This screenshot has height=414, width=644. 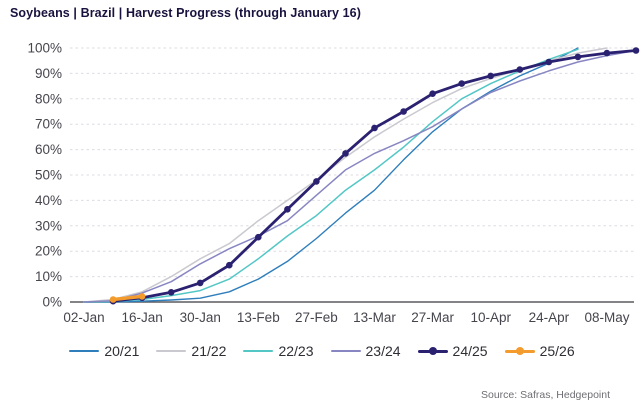 What do you see at coordinates (470, 351) in the screenshot?
I see `legend-label: 24/25` at bounding box center [470, 351].